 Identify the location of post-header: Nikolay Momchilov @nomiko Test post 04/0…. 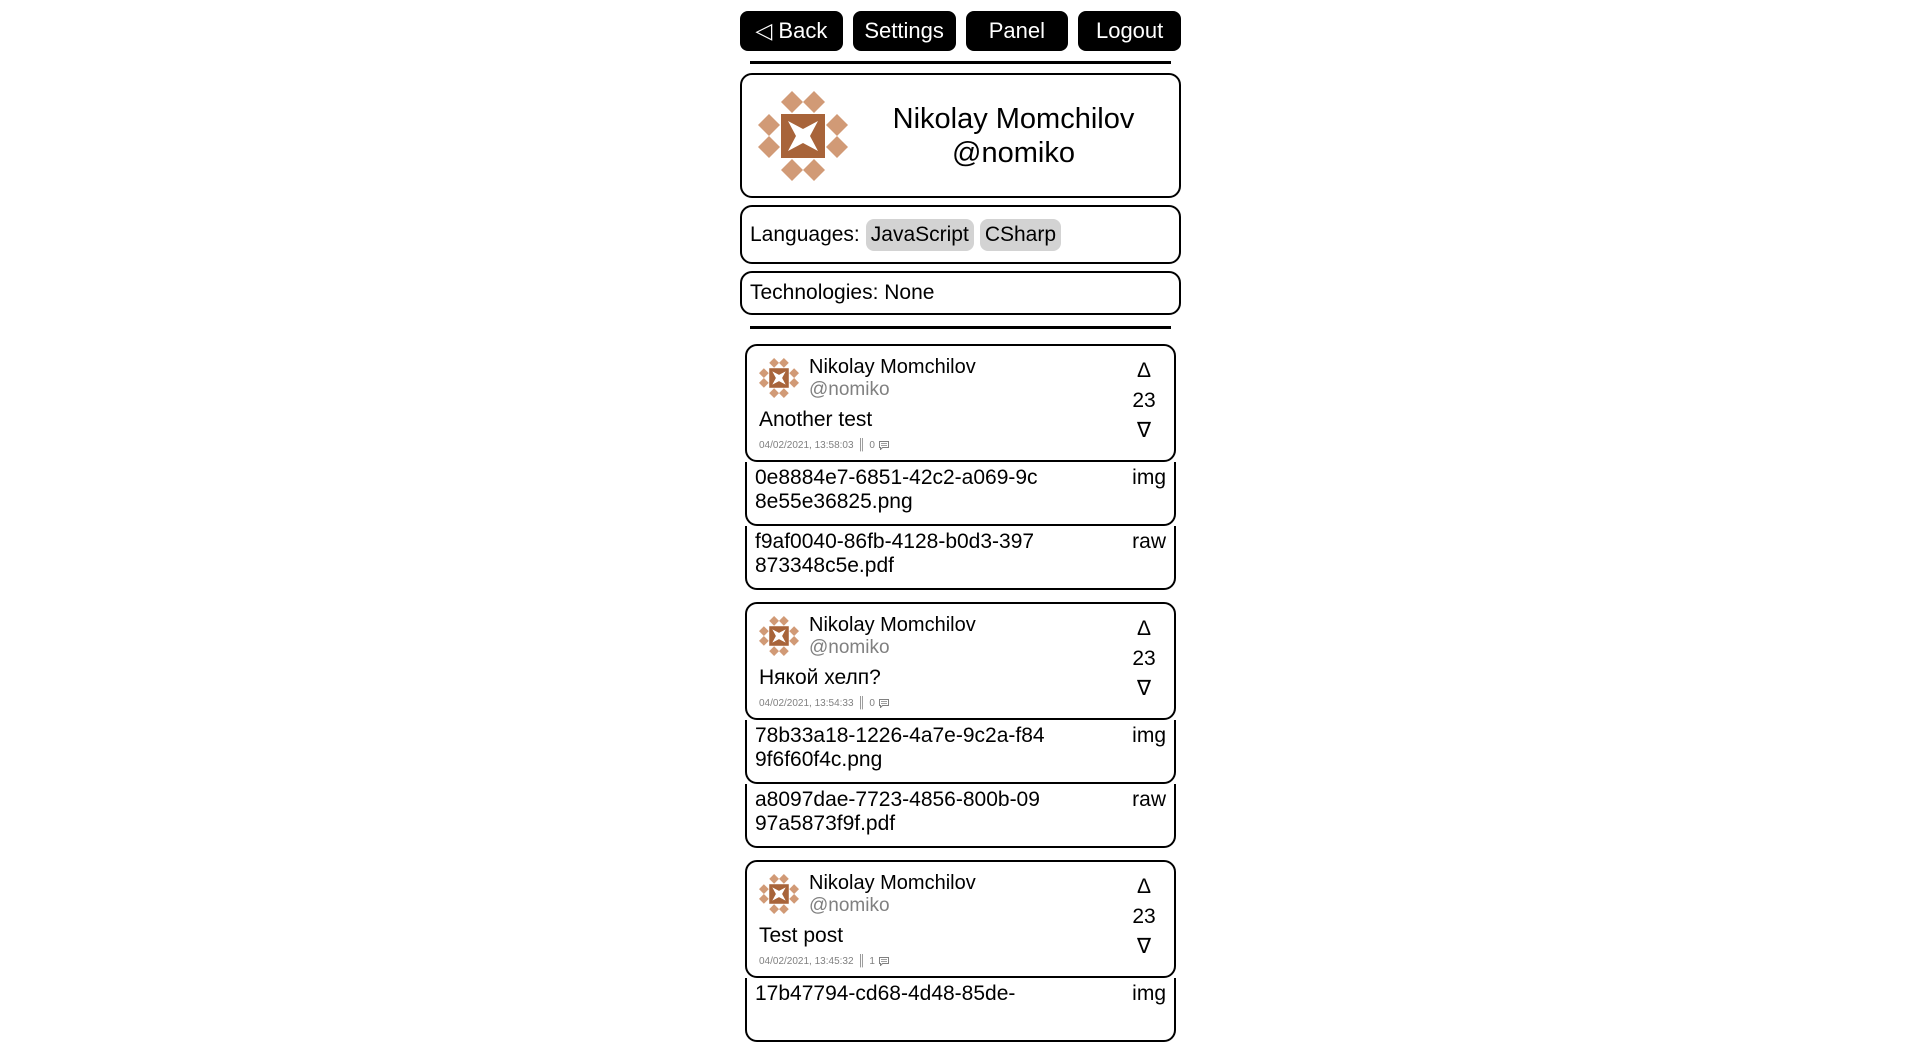
(960, 919).